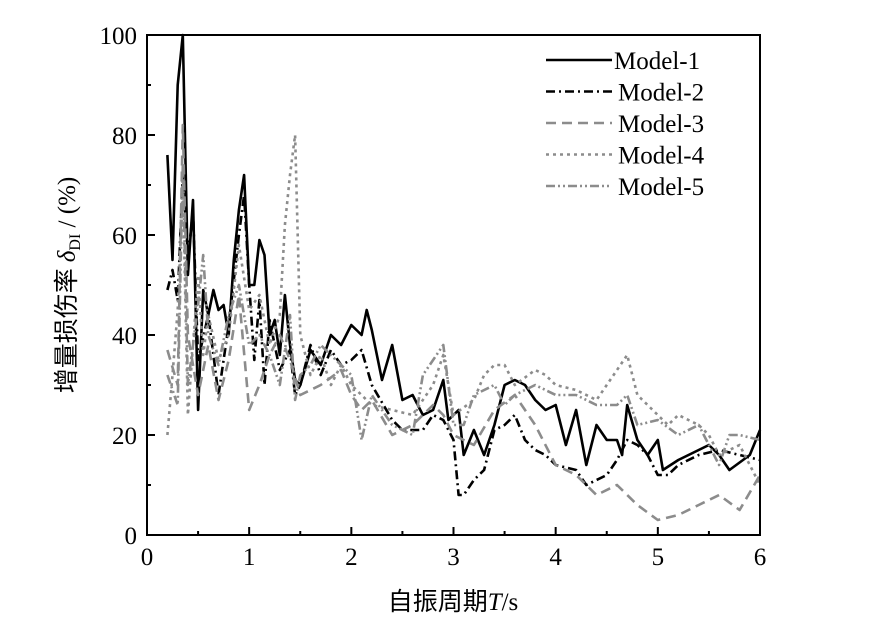 Image resolution: width=879 pixels, height=635 pixels. Describe the element at coordinates (249, 557) in the screenshot. I see `x-tick-label: 1` at that location.